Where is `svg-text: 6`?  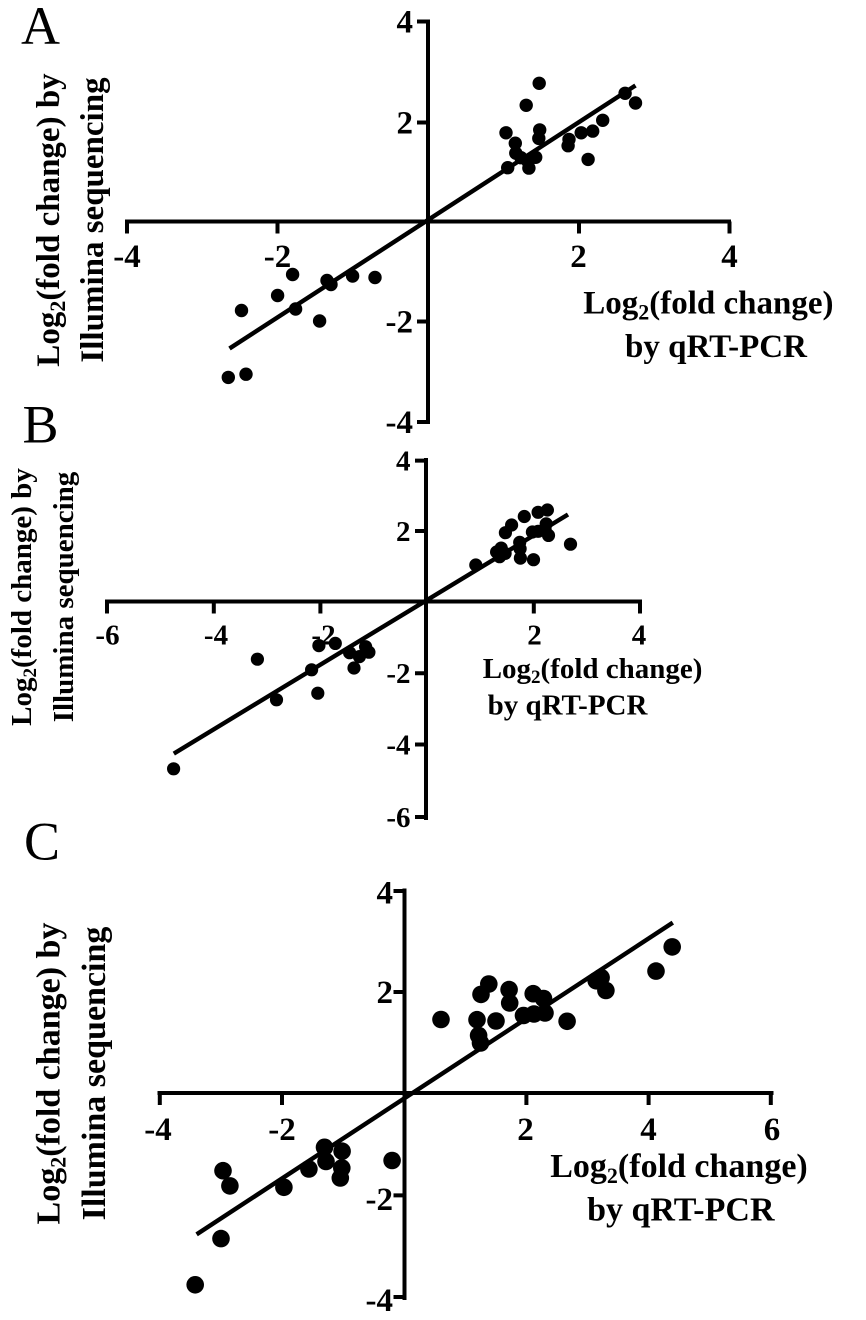
svg-text: 6 is located at coordinates (772, 1130).